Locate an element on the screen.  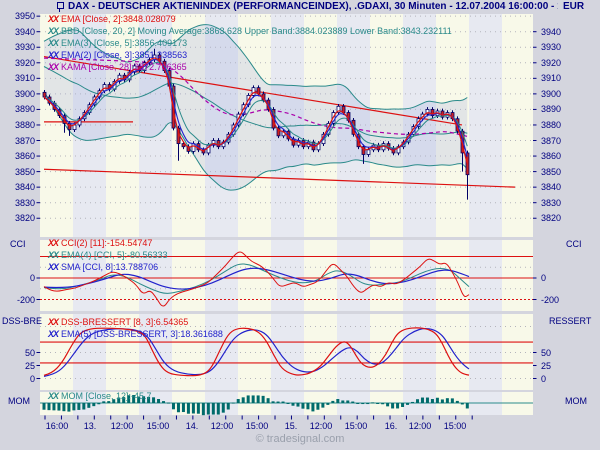
dss-tick-right: 0 is located at coordinates (544, 378).